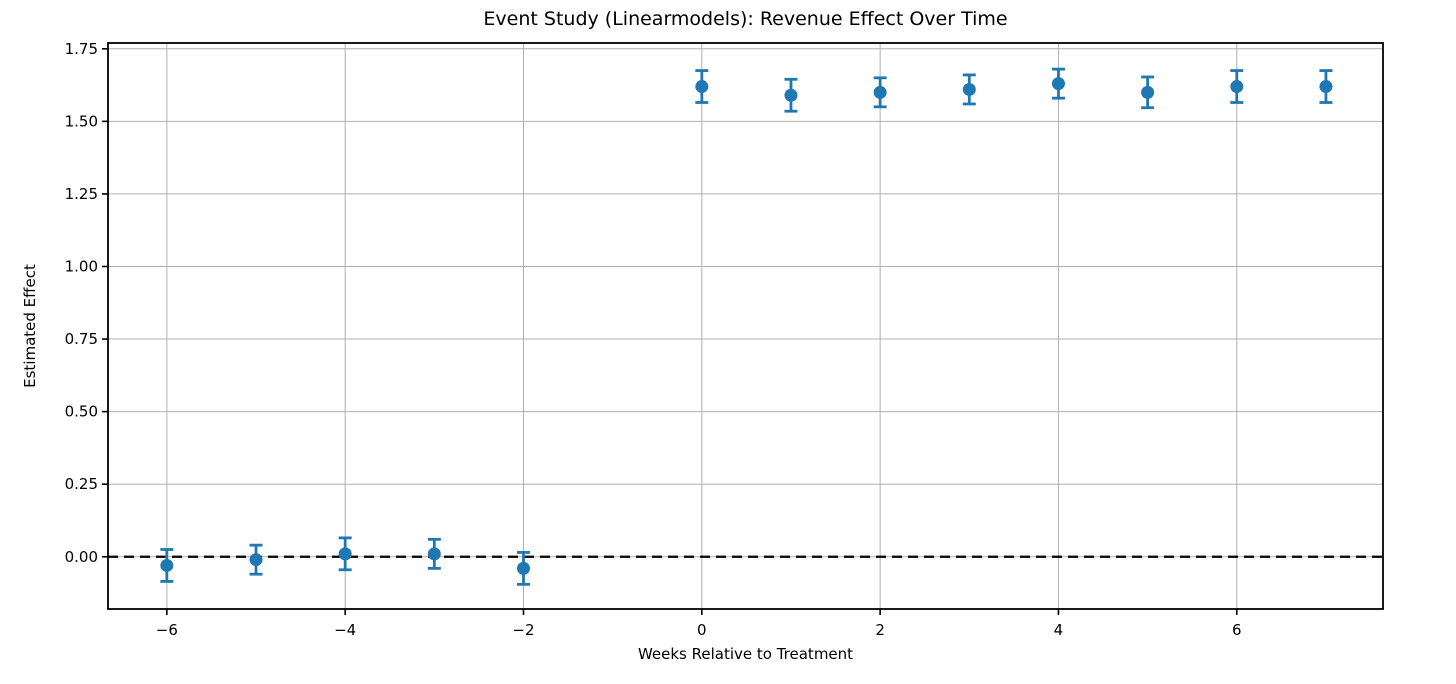 Image resolution: width=1456 pixels, height=684 pixels. I want to click on y-tick-label: 1.00, so click(81, 266).